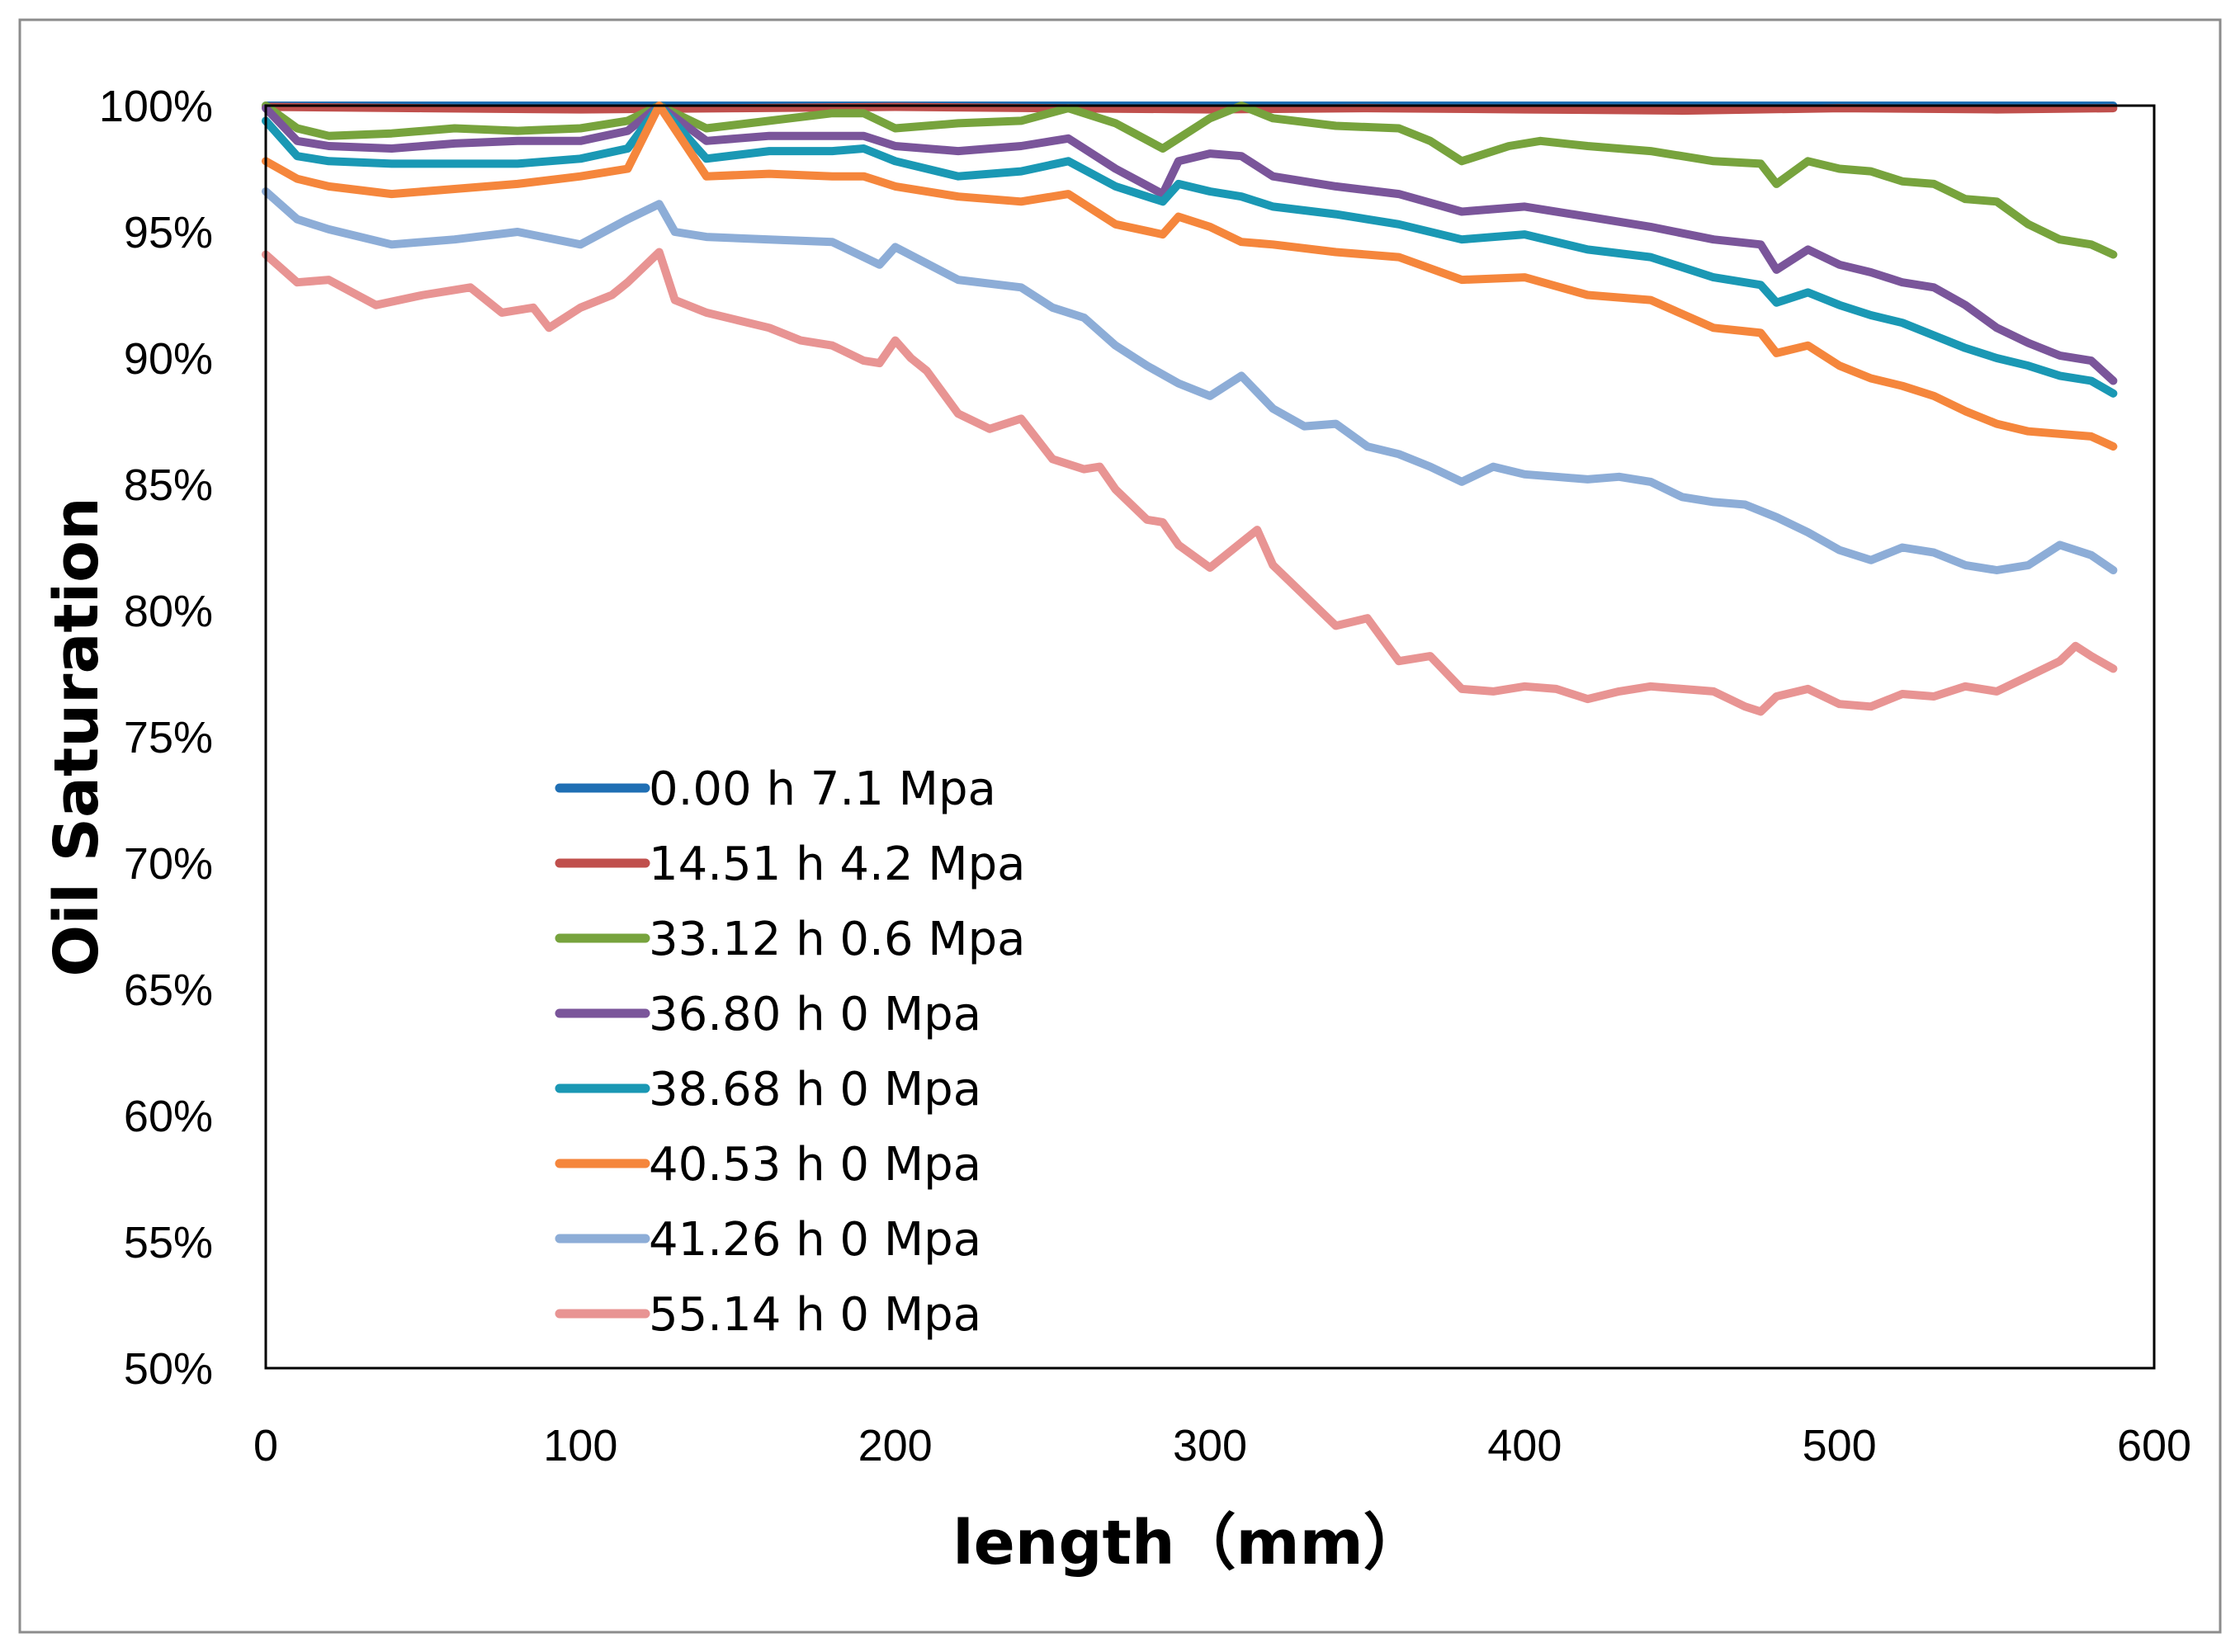  I want to click on legend-label: 33.12 h 0.6 Mpa, so click(837, 940).